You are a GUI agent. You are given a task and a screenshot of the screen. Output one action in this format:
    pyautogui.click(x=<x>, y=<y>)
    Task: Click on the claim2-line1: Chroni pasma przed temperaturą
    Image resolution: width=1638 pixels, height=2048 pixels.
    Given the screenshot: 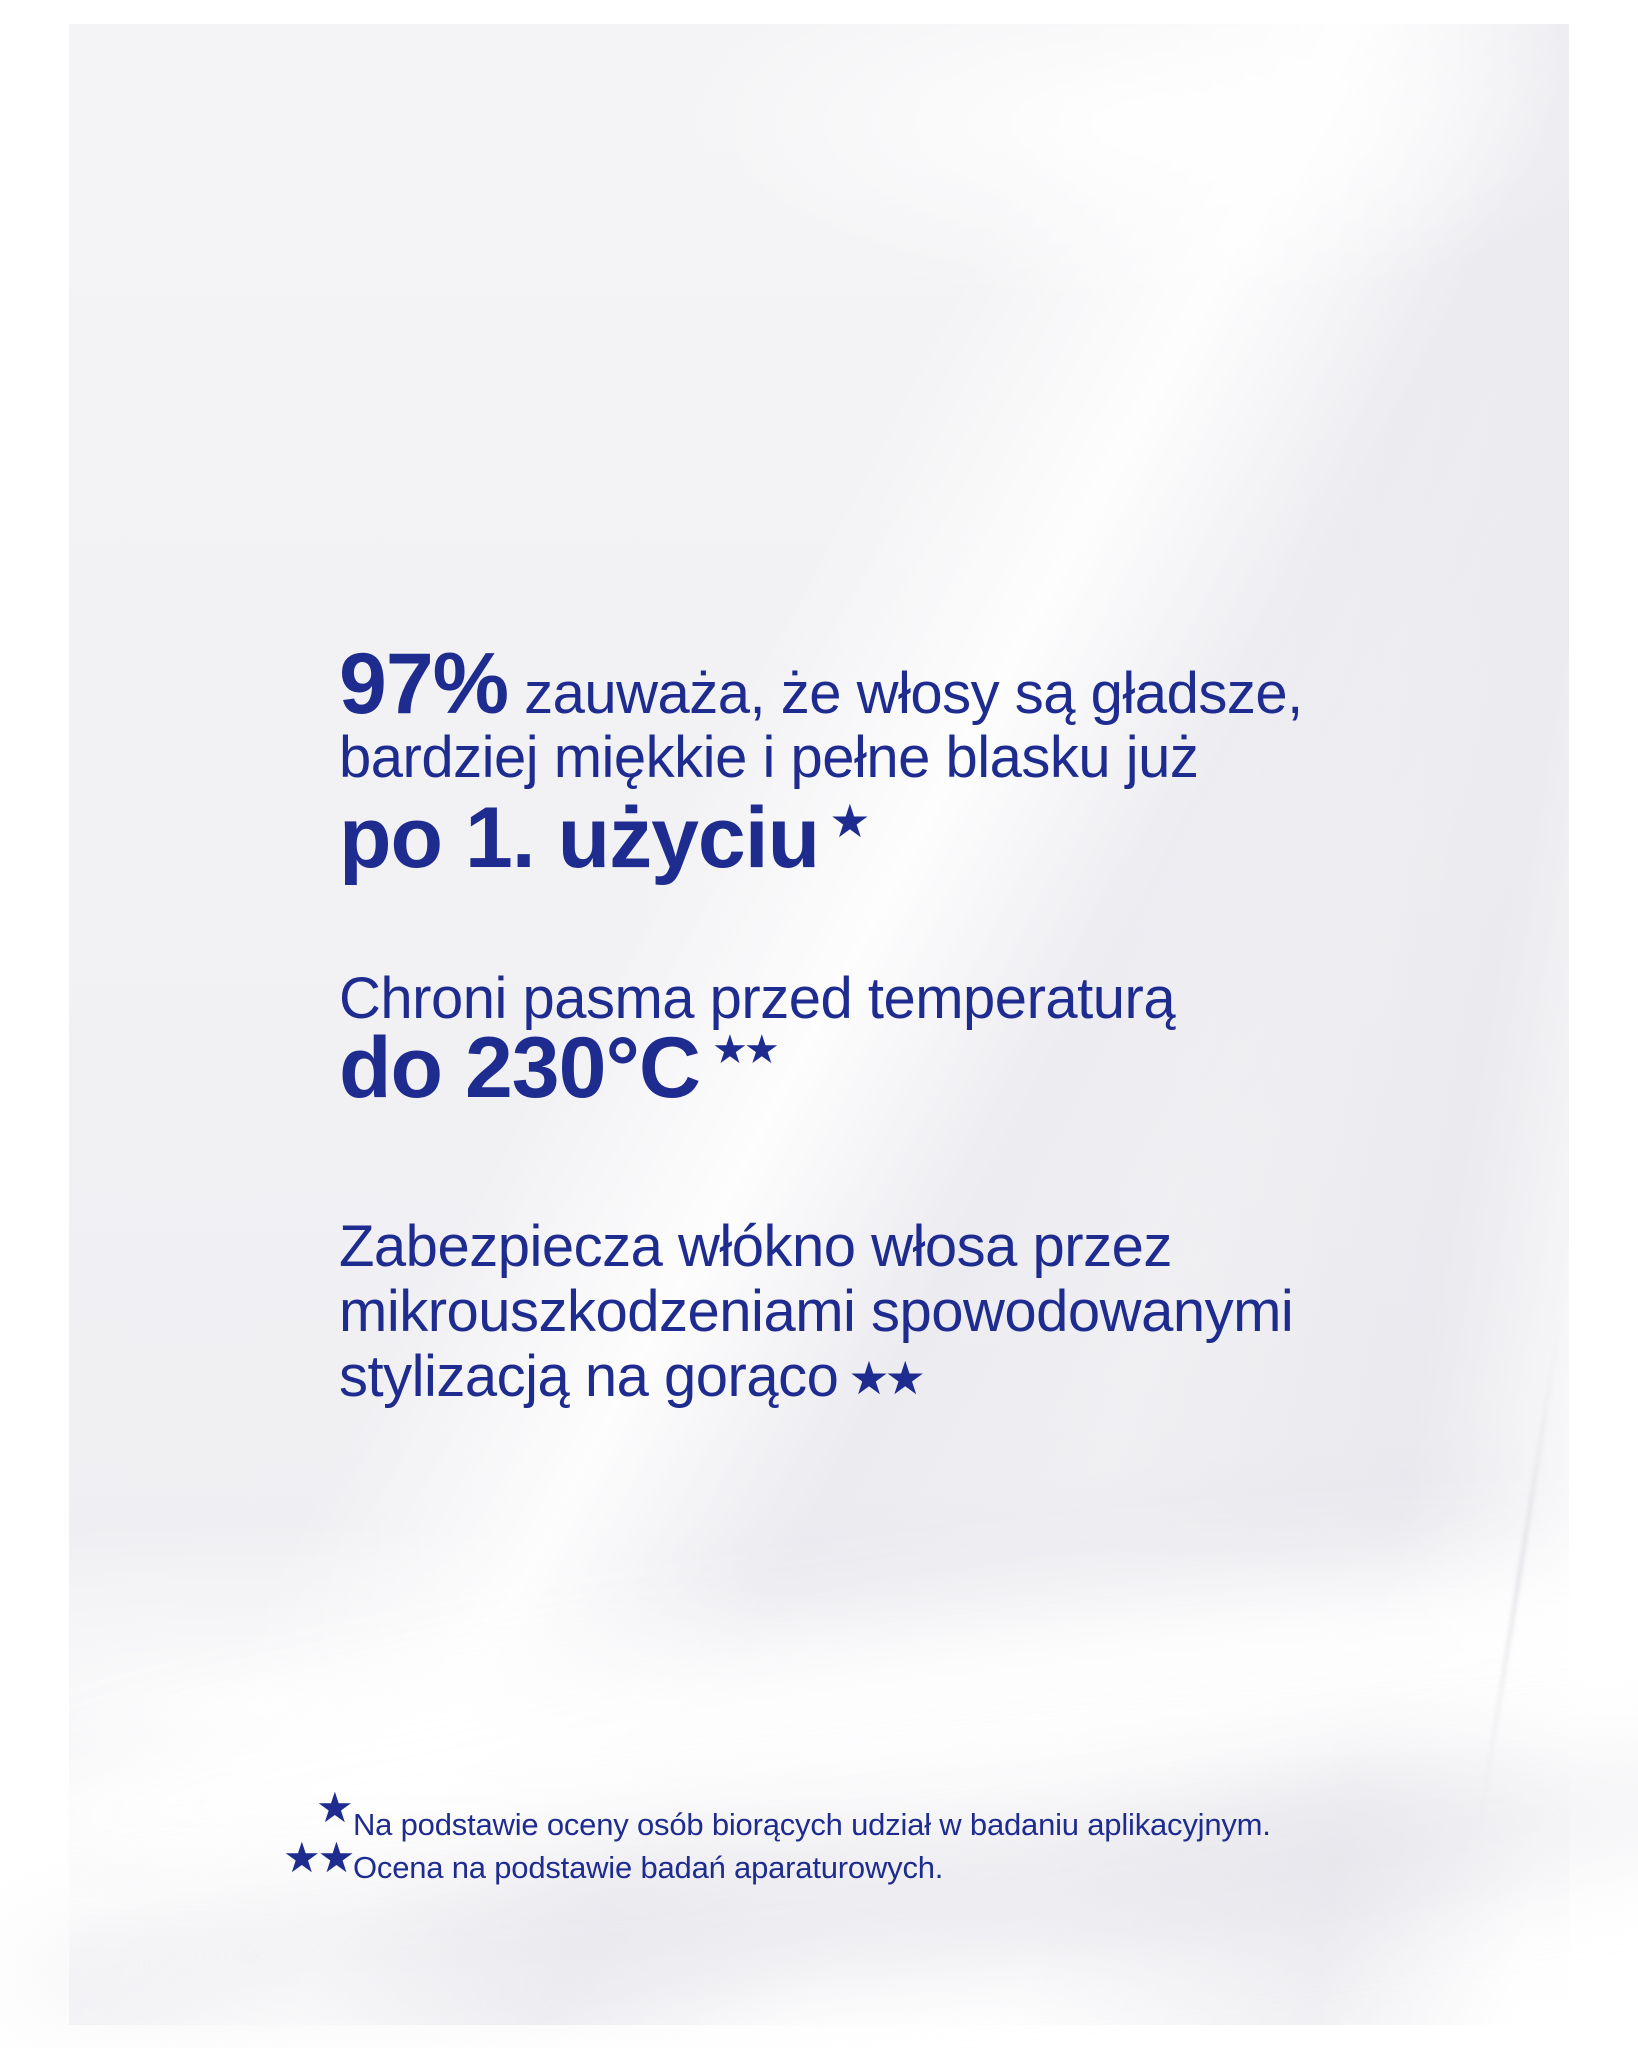 What is the action you would take?
    pyautogui.click(x=757, y=999)
    